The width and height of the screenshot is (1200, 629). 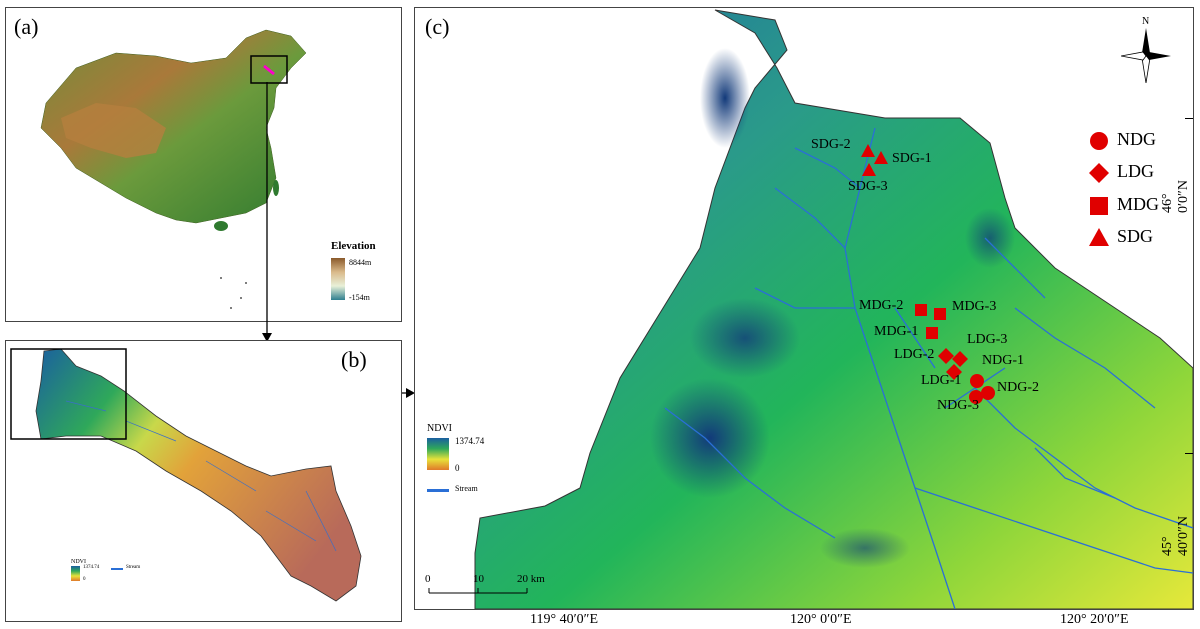 What do you see at coordinates (1136, 139) in the screenshot?
I see `legend-label-ndg: NDG` at bounding box center [1136, 139].